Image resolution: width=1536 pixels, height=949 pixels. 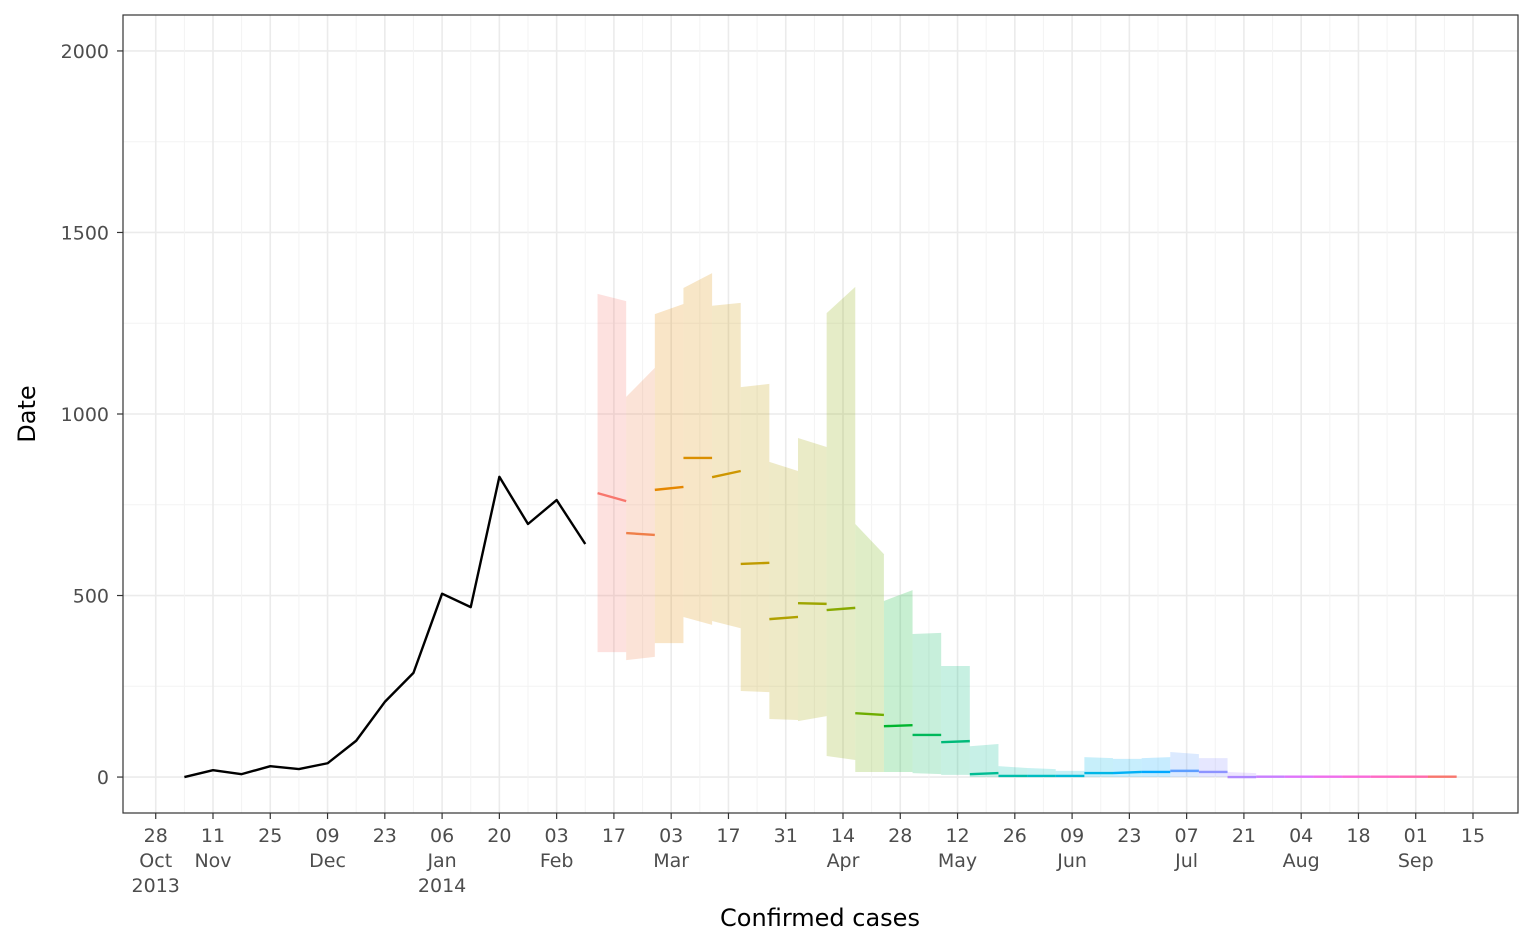 What do you see at coordinates (270, 836) in the screenshot?
I see `x-tick-label: 25` at bounding box center [270, 836].